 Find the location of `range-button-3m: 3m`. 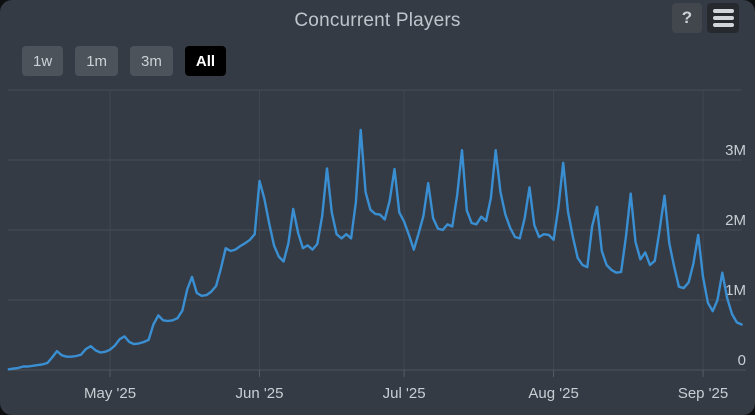

range-button-3m: 3m is located at coordinates (151, 61).